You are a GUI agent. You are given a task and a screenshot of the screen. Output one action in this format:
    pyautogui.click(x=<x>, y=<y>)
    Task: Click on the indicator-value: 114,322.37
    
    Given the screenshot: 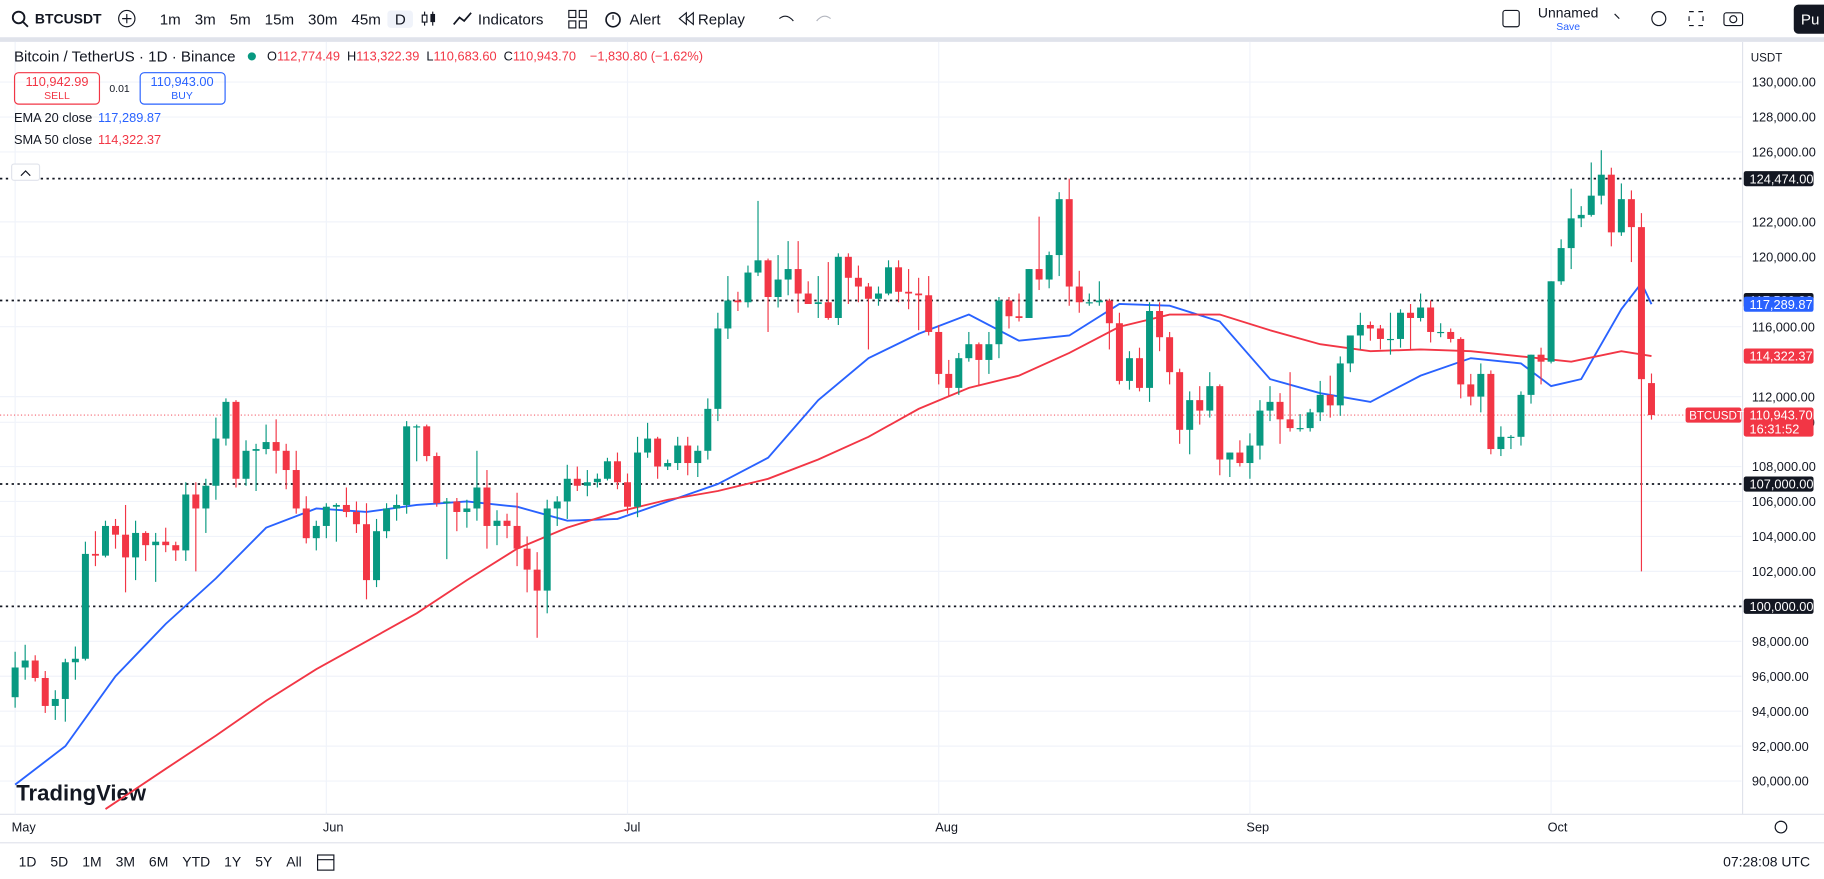 What is the action you would take?
    pyautogui.click(x=130, y=140)
    